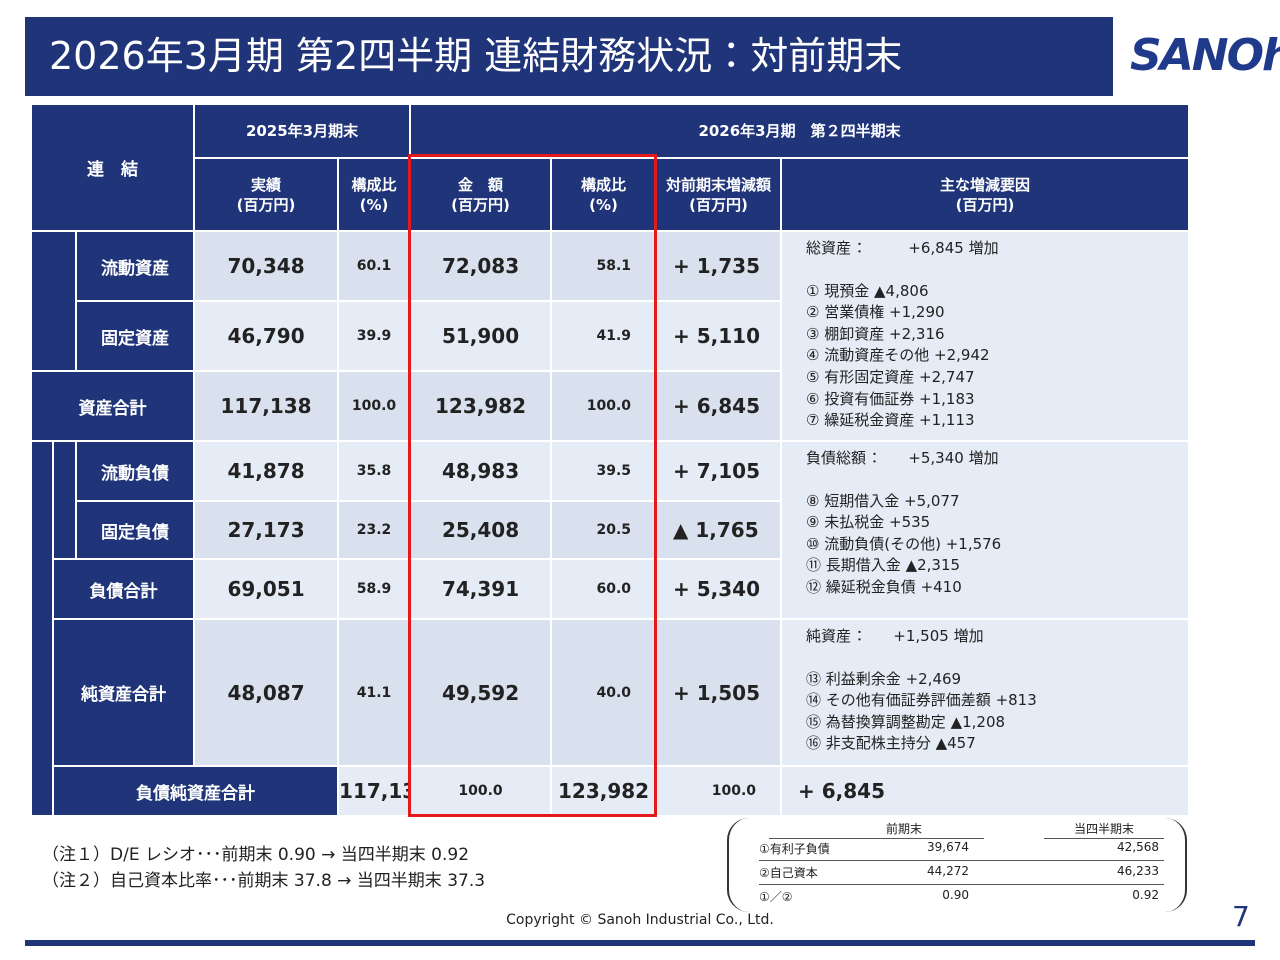 This screenshot has height=960, width=1280. What do you see at coordinates (266, 204) in the screenshot?
I see `text: (百万円)` at bounding box center [266, 204].